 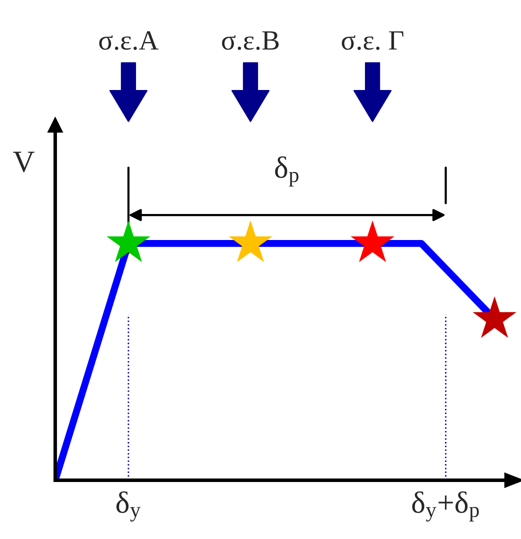 What do you see at coordinates (129, 40) in the screenshot?
I see `text: σ.ε.A` at bounding box center [129, 40].